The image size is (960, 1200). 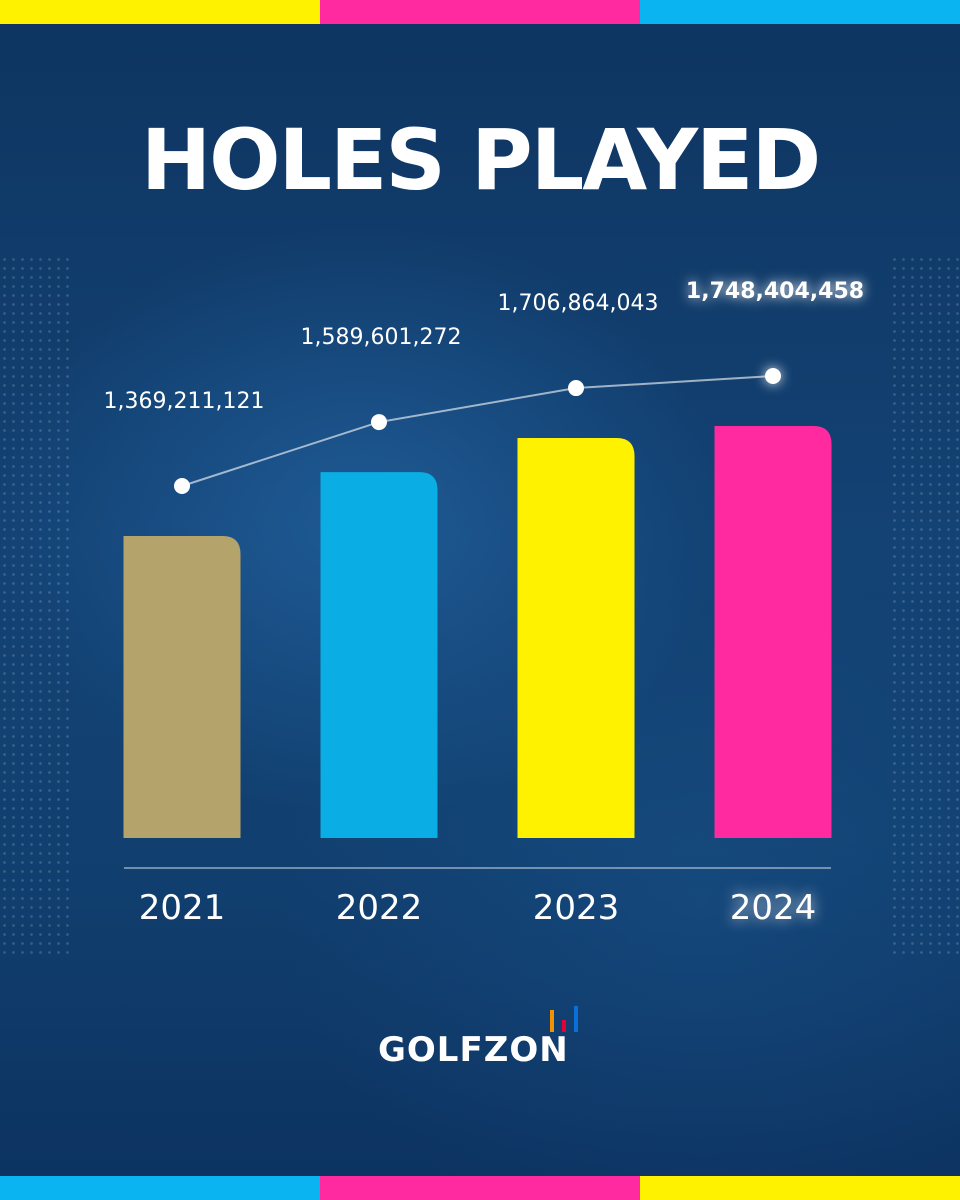 I want to click on logo-bar-red, so click(x=564, y=1026).